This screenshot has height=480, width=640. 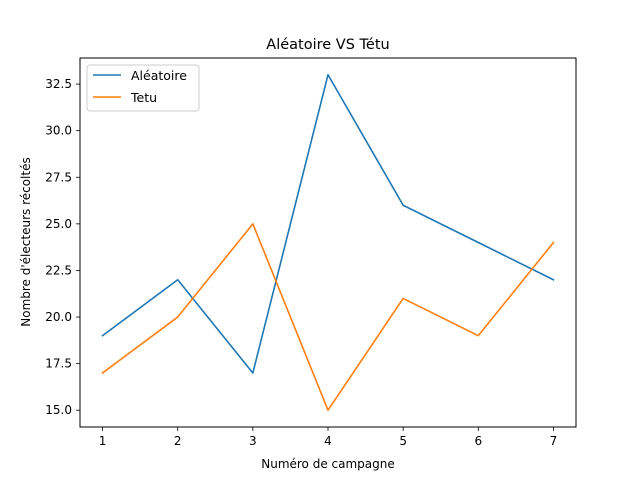 I want to click on x-tick-label: 2, so click(x=178, y=441).